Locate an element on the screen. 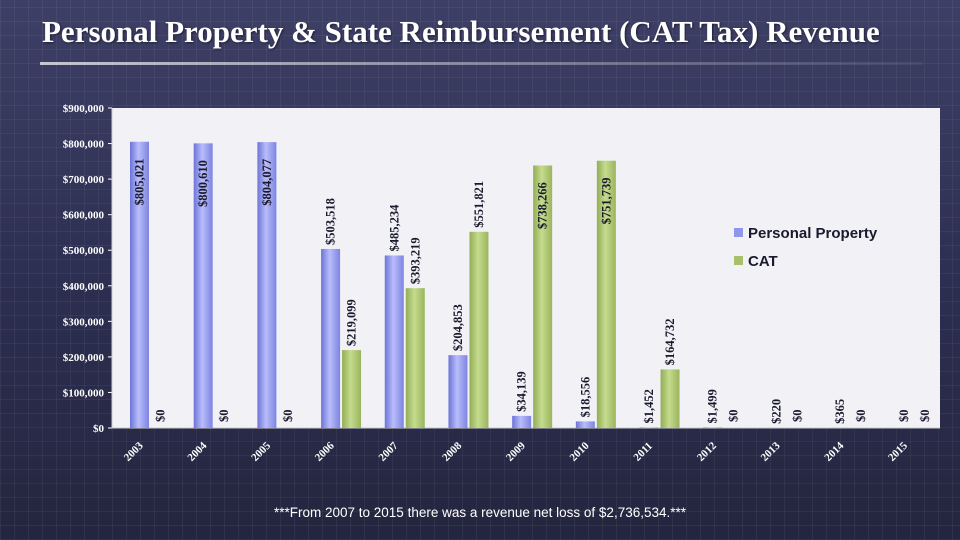 This screenshot has width=960, height=540. cat-value-label: $393,219 is located at coordinates (415, 260).